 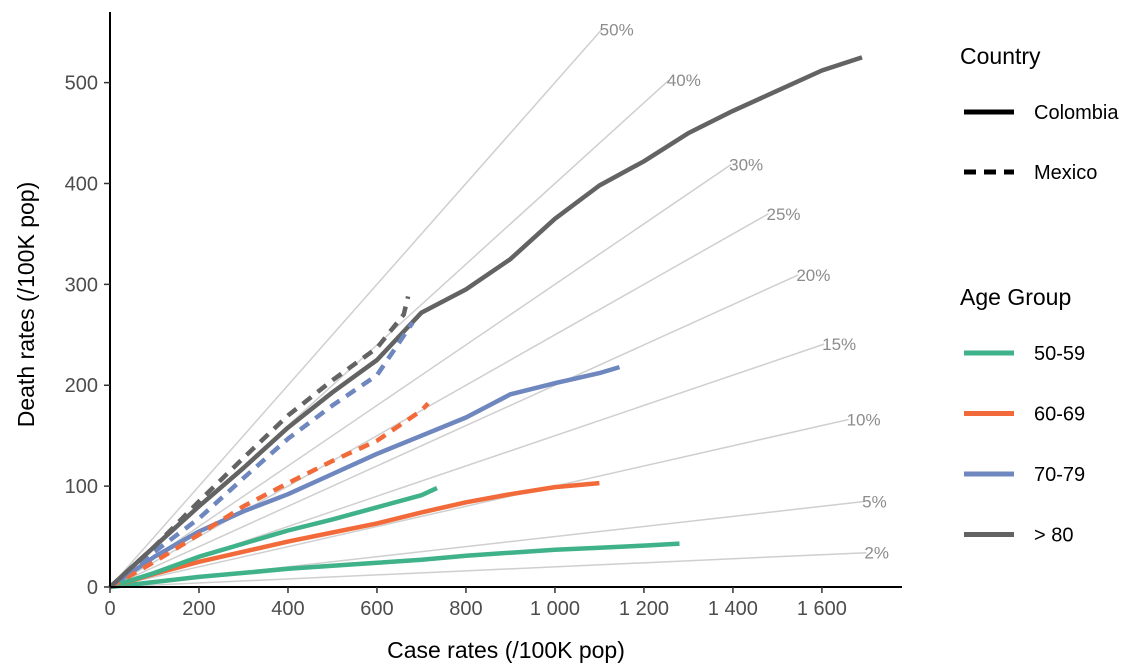 I want to click on legend-age-items: 50-59 60-69 70-79 > 80, so click(x=1024, y=445).